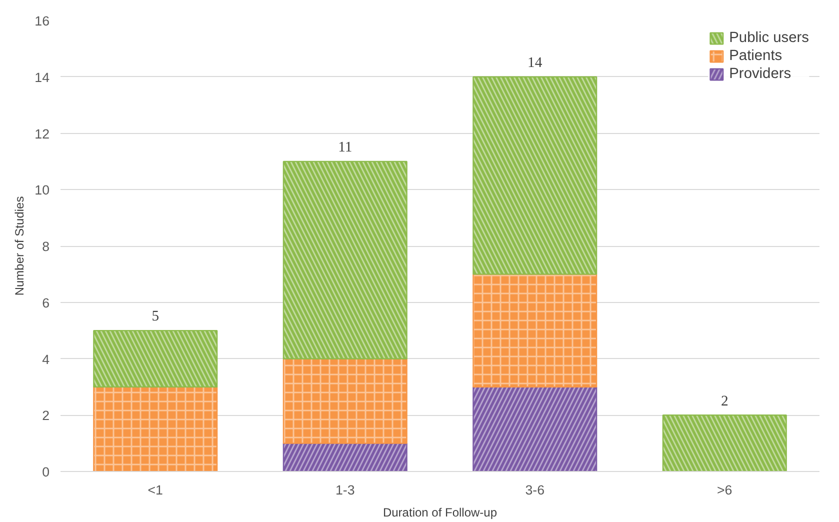 The image size is (839, 522). What do you see at coordinates (46, 359) in the screenshot?
I see `y-tick-label: 4` at bounding box center [46, 359].